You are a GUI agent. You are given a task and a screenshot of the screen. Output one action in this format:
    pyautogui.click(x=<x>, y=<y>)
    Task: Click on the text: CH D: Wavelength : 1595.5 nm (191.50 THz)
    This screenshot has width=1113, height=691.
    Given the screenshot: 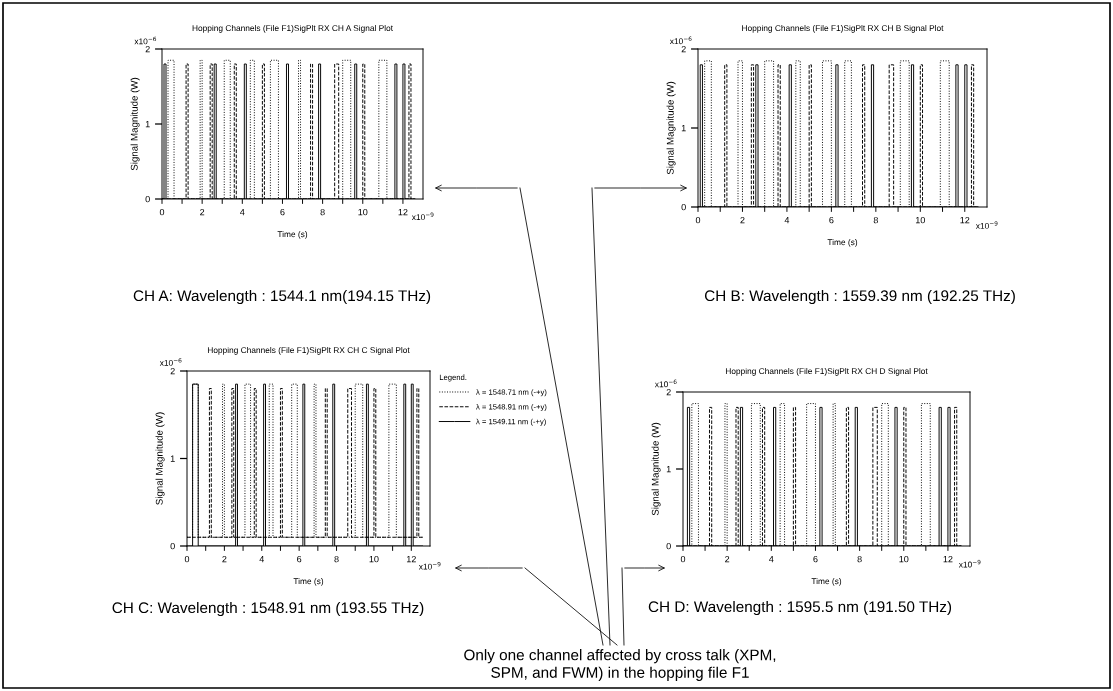 What is the action you would take?
    pyautogui.click(x=800, y=608)
    